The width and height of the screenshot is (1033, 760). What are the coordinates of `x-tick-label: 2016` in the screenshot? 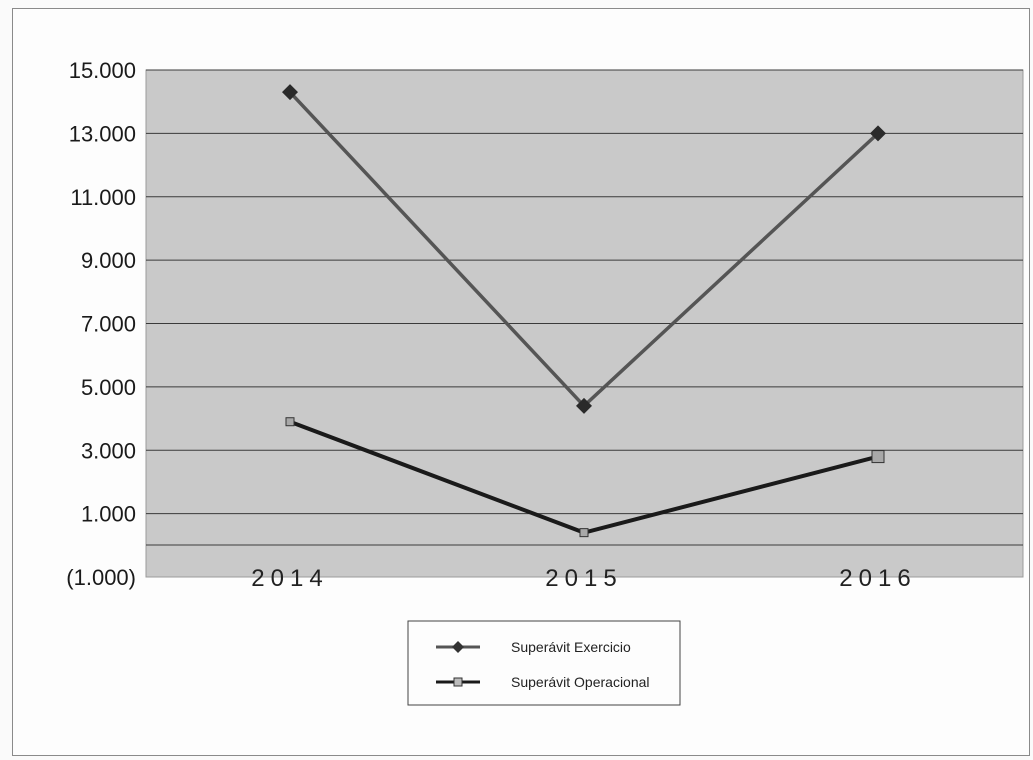 It's located at (877, 578).